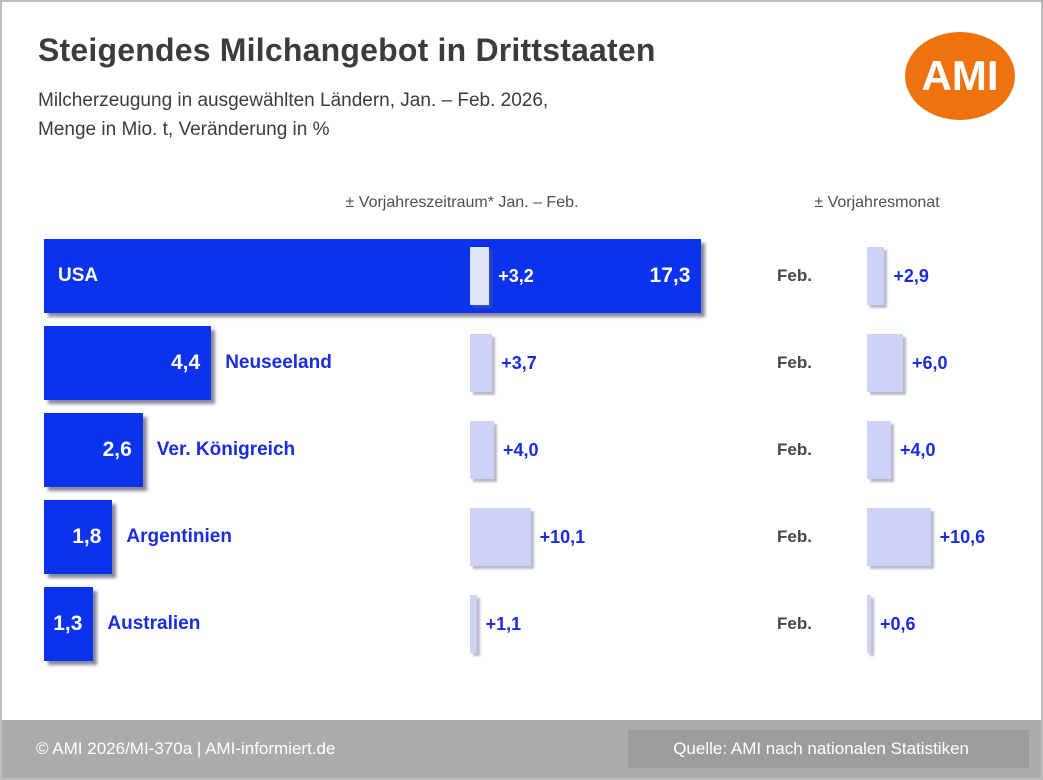  I want to click on chart-row-ver-koenigreich: 2,6 Ver. Königreich +4,0 Feb. +4,0, so click(539, 450).